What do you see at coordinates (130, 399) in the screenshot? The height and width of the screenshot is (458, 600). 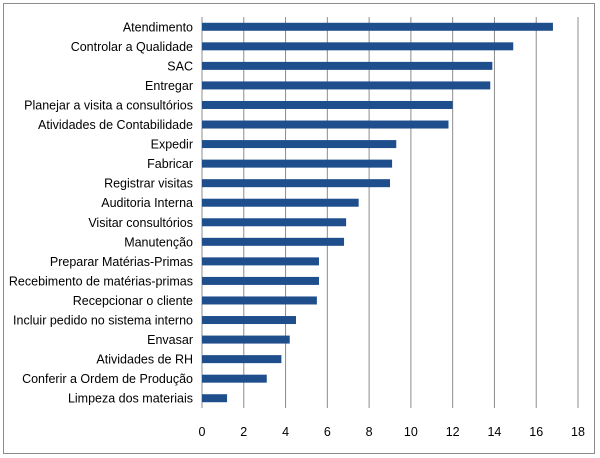 I see `category-label: Limpeza dos materiais` at bounding box center [130, 399].